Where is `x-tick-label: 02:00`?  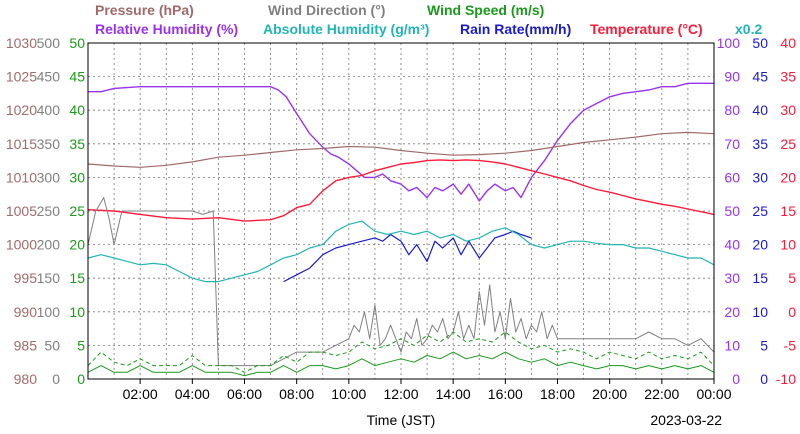 x-tick-label: 02:00 is located at coordinates (140, 394).